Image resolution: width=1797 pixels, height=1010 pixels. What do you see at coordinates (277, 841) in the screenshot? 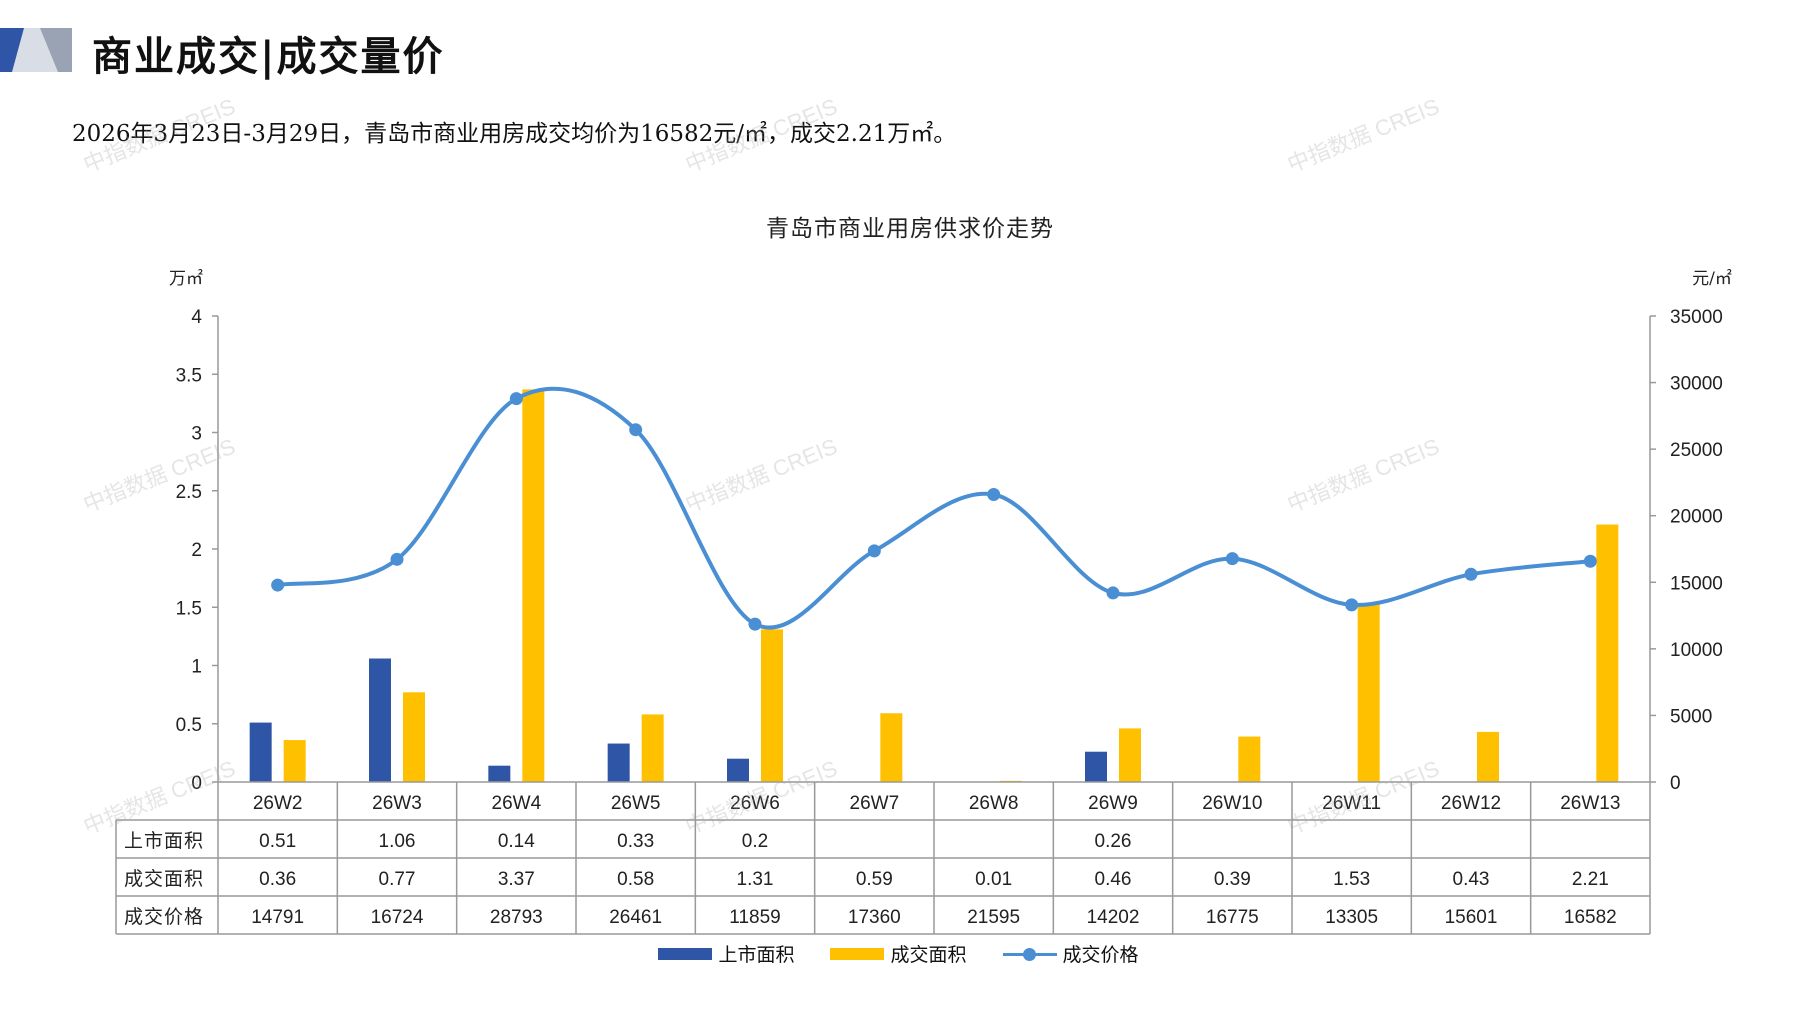
I see `table-cell: 0.51` at bounding box center [277, 841].